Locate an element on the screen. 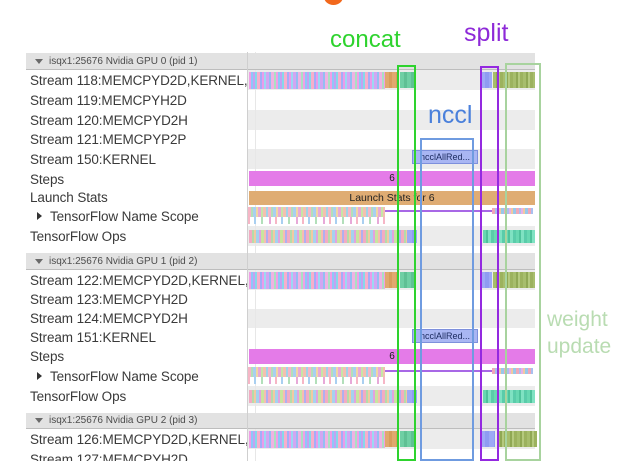  row-label-text: Stream 121:MEMCPYP2P is located at coordinates (108, 139).